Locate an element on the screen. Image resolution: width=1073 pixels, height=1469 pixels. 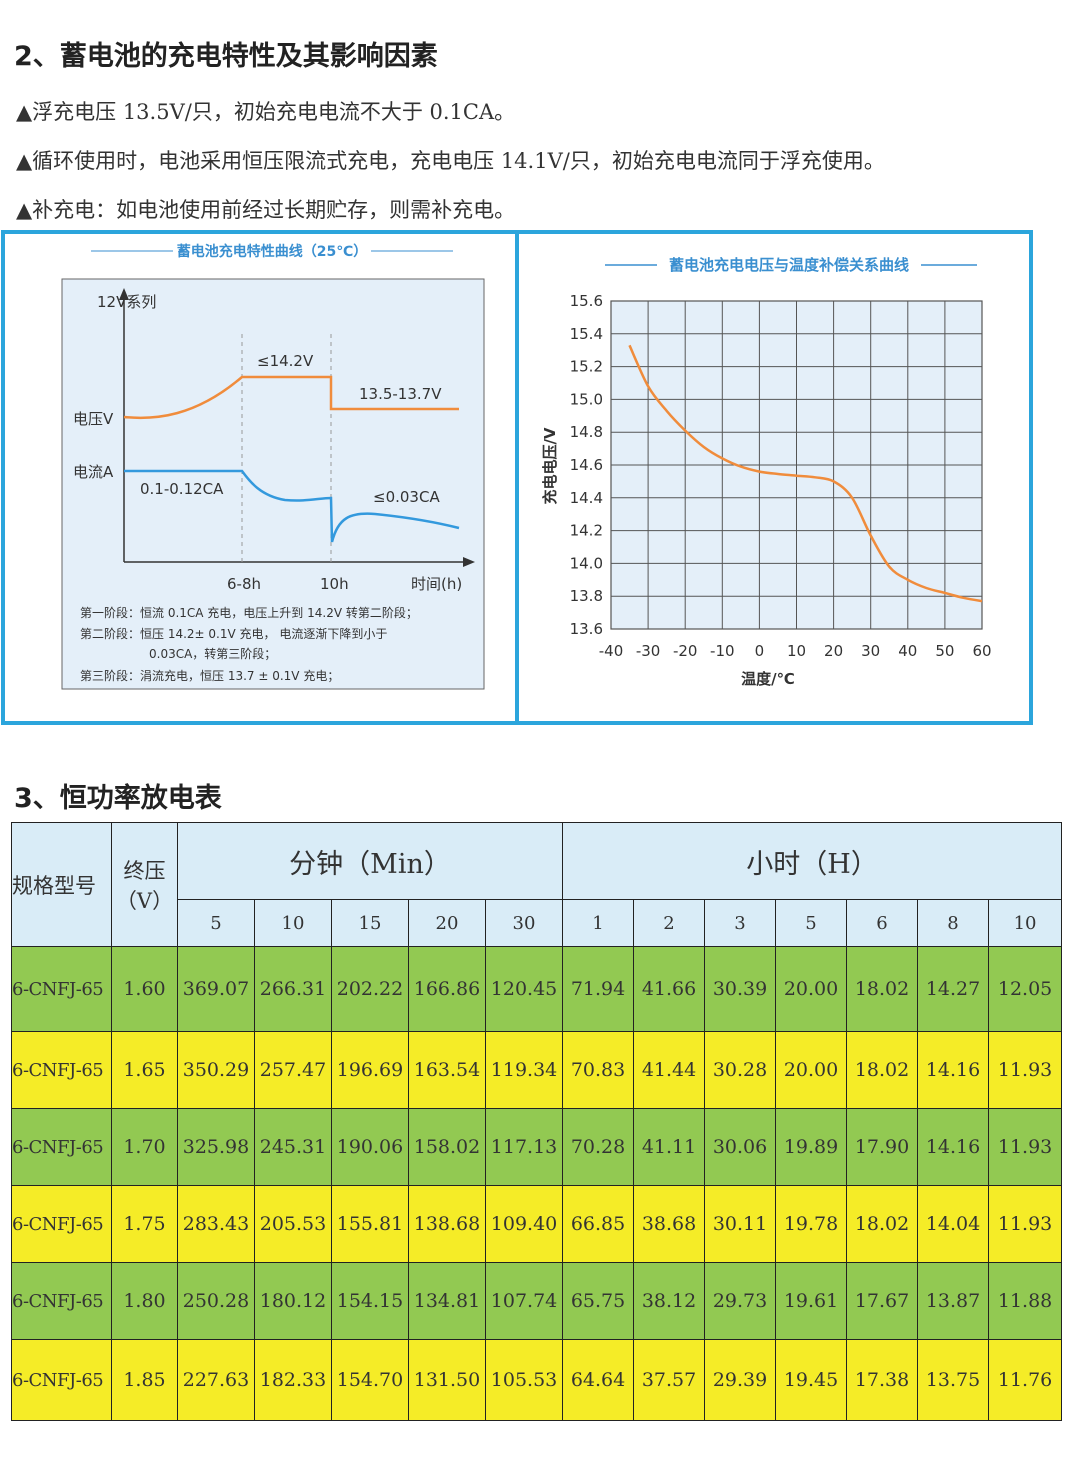
right-chart-ylabel: 充电电压/V is located at coordinates (550, 465).